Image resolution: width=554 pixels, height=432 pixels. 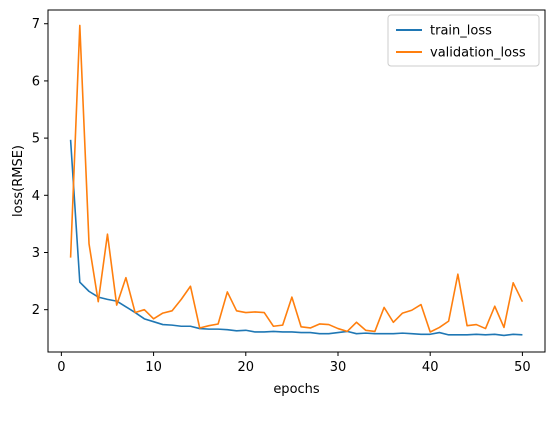 What do you see at coordinates (36, 196) in the screenshot?
I see `y-tick-label: 4` at bounding box center [36, 196].